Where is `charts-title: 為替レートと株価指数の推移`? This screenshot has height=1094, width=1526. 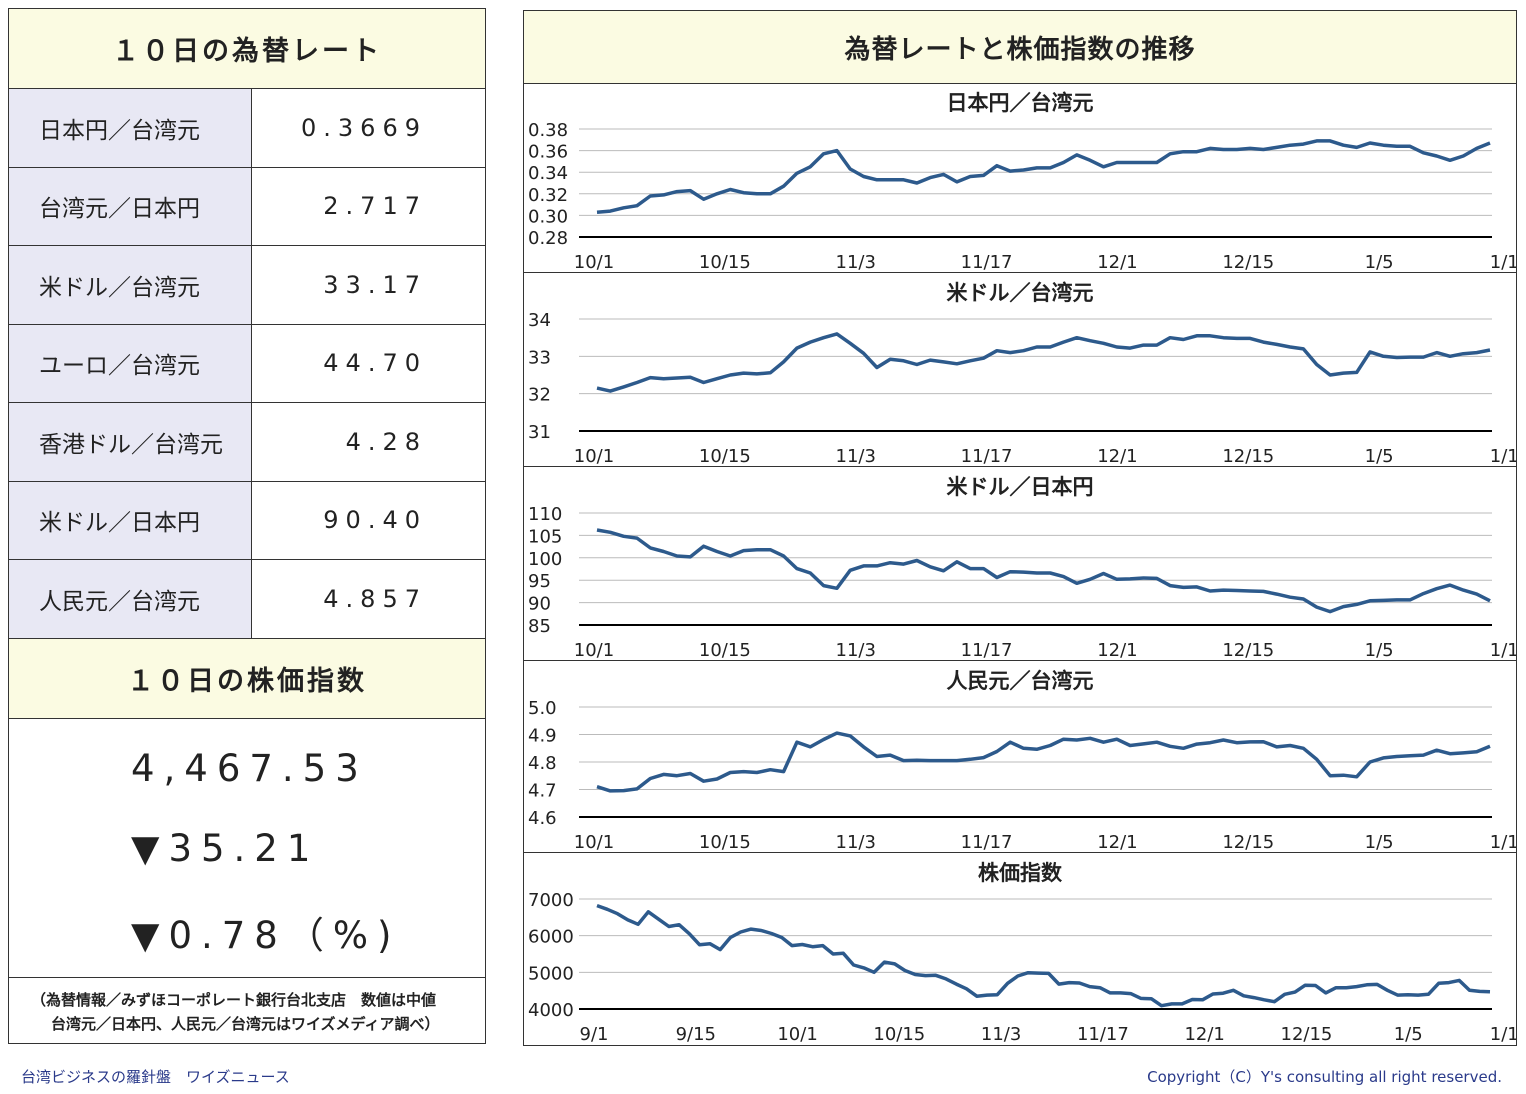
charts-title: 為替レートと株価指数の推移 is located at coordinates (1020, 47).